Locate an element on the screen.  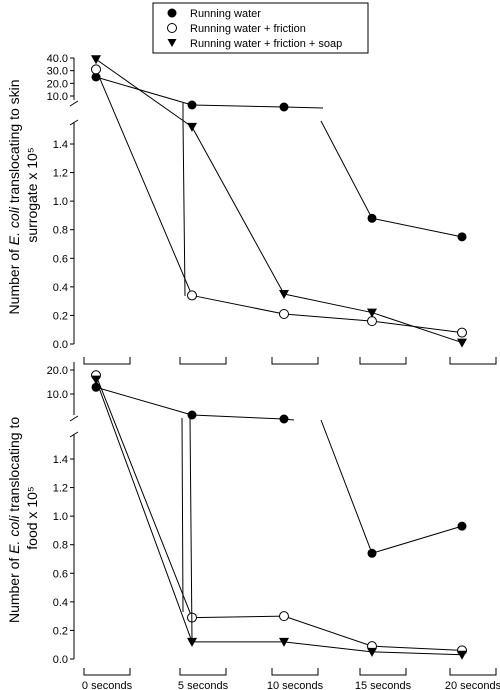
legend-box is located at coordinates (260, 28).